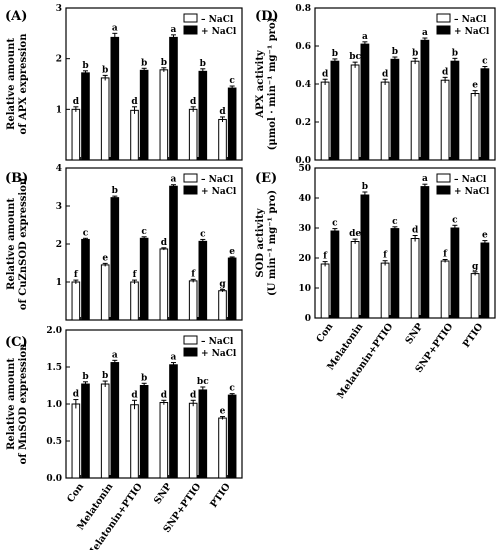 This screenshot has height=550, width=499. I want to click on y-axis-label: Relative amountof MnSOD expression, so click(17, 404).